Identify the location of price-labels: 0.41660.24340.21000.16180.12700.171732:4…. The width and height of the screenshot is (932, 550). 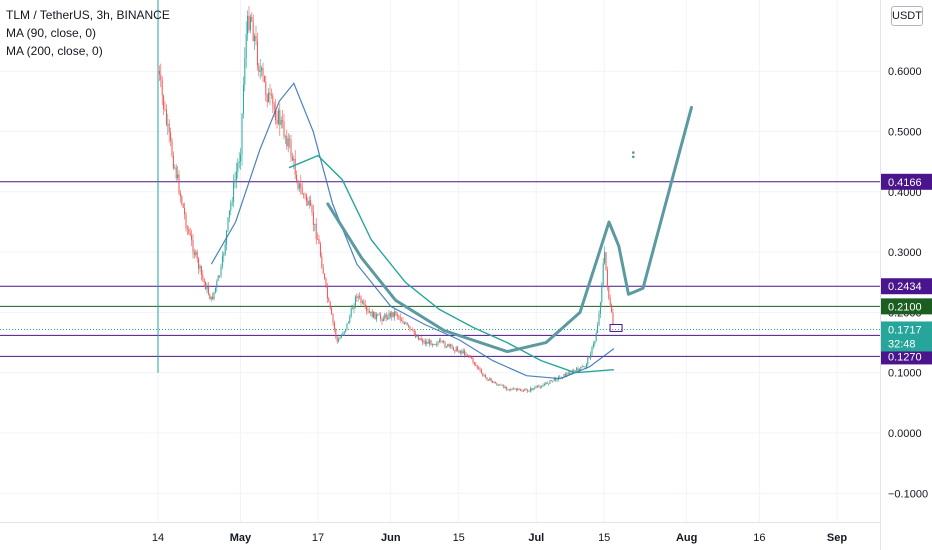
(906, 269).